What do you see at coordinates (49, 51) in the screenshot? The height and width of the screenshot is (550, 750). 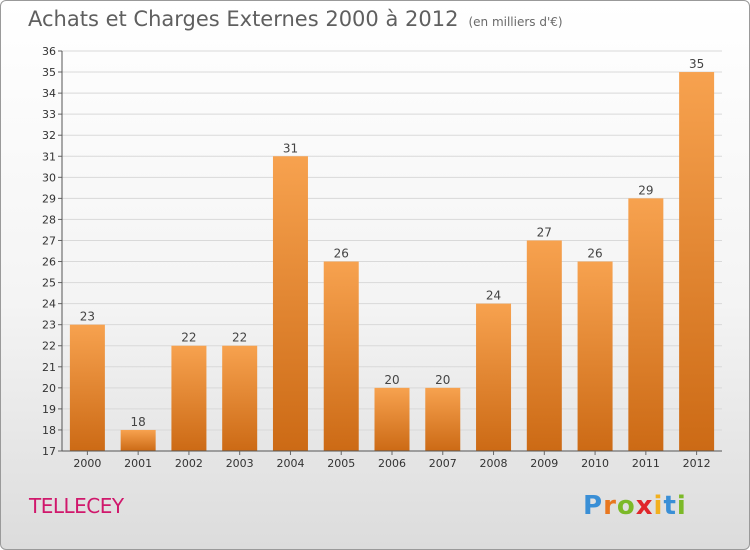 I see `y-tick-label: 36` at bounding box center [49, 51].